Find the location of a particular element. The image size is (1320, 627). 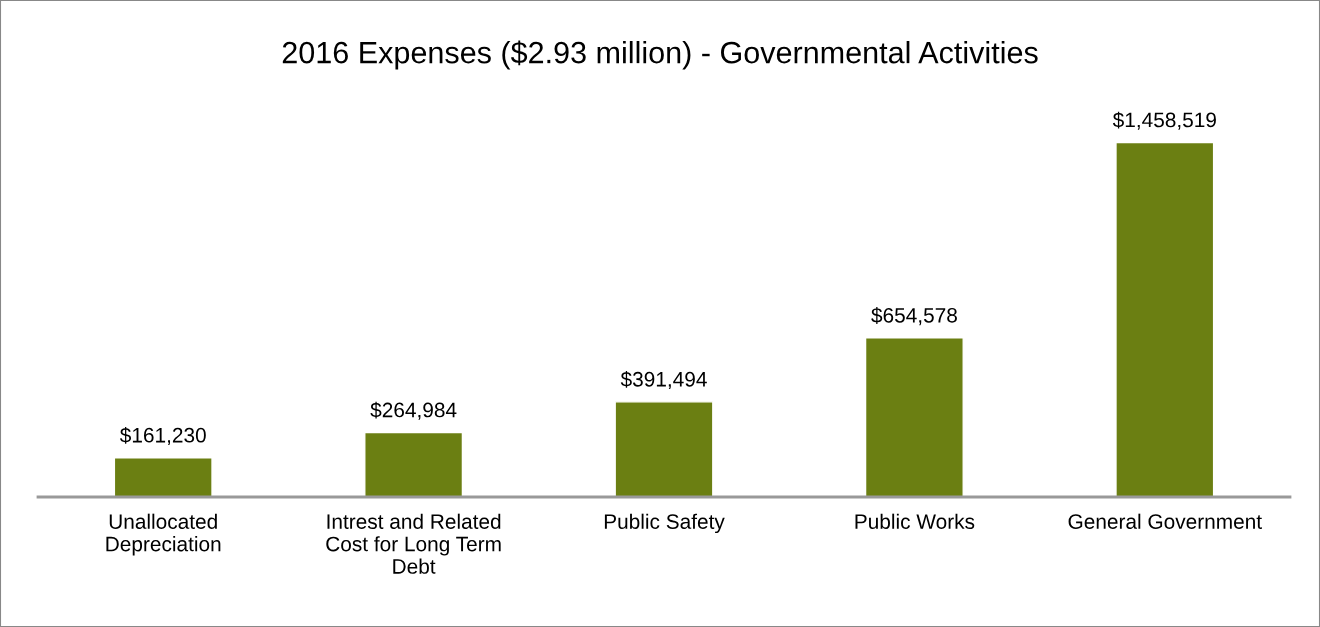

data-label: $391,494 is located at coordinates (663, 380).